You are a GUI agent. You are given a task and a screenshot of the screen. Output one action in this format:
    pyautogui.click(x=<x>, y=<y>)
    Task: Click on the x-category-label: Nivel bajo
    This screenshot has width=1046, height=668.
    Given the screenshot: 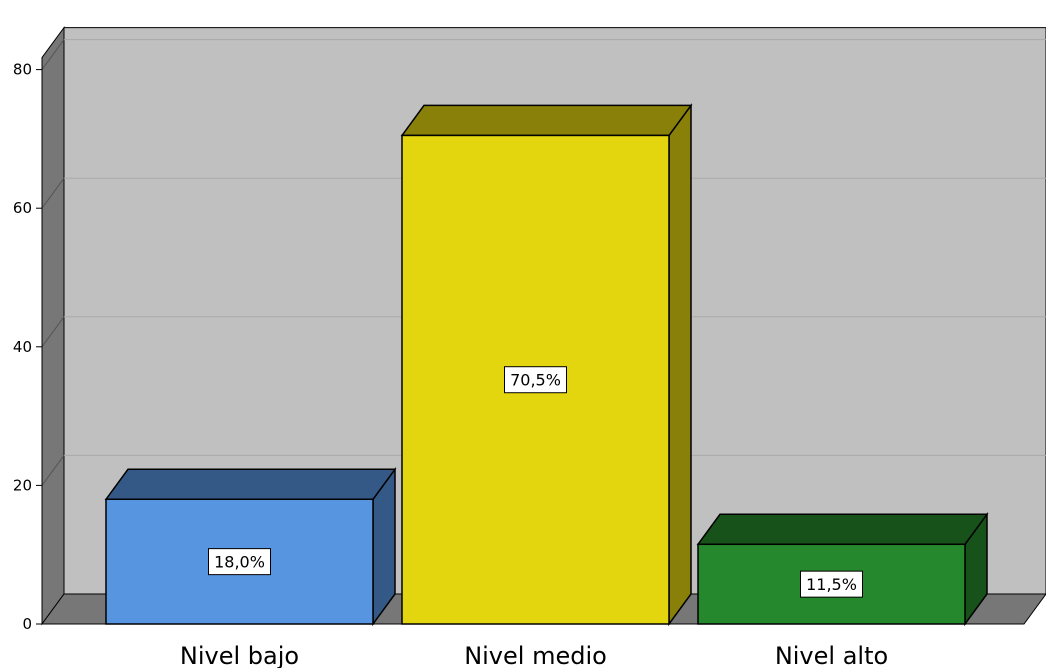 What is the action you would take?
    pyautogui.click(x=239, y=655)
    